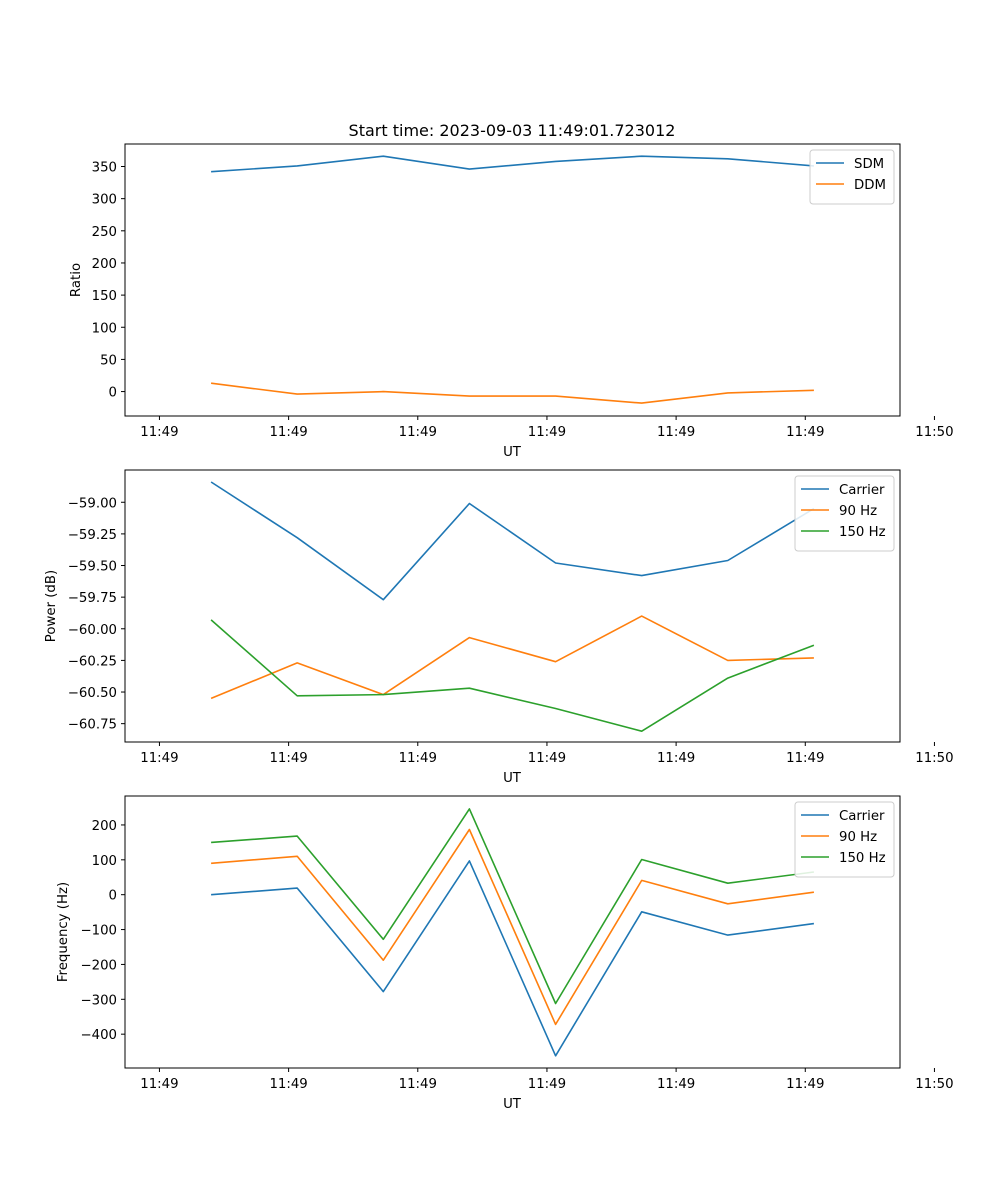  What do you see at coordinates (512, 164) in the screenshot?
I see `ratio-sdm-series-line` at bounding box center [512, 164].